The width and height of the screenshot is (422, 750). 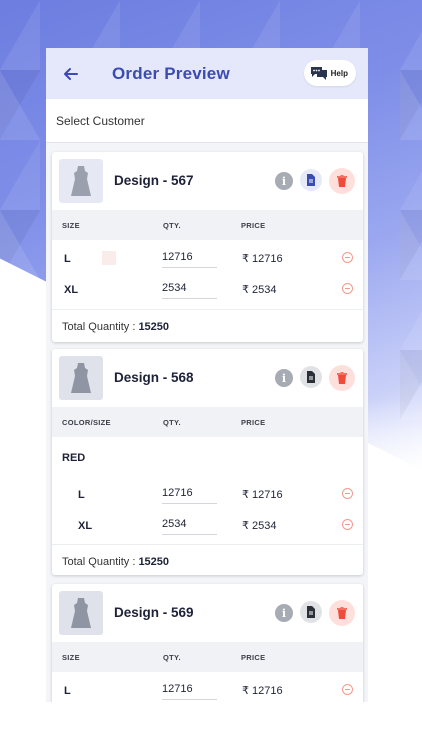 I want to click on chat-bubble-icon, so click(x=319, y=73).